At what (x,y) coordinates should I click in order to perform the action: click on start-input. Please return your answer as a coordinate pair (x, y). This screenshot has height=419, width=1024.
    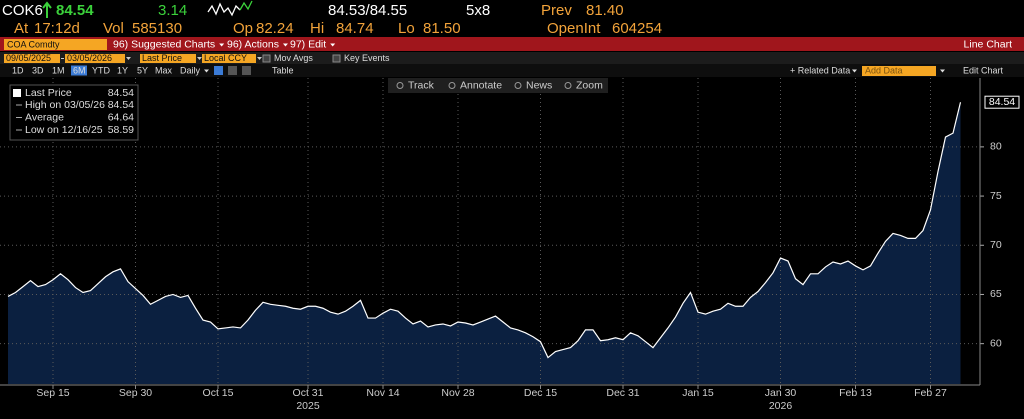
    Looking at the image, I should click on (32, 58).